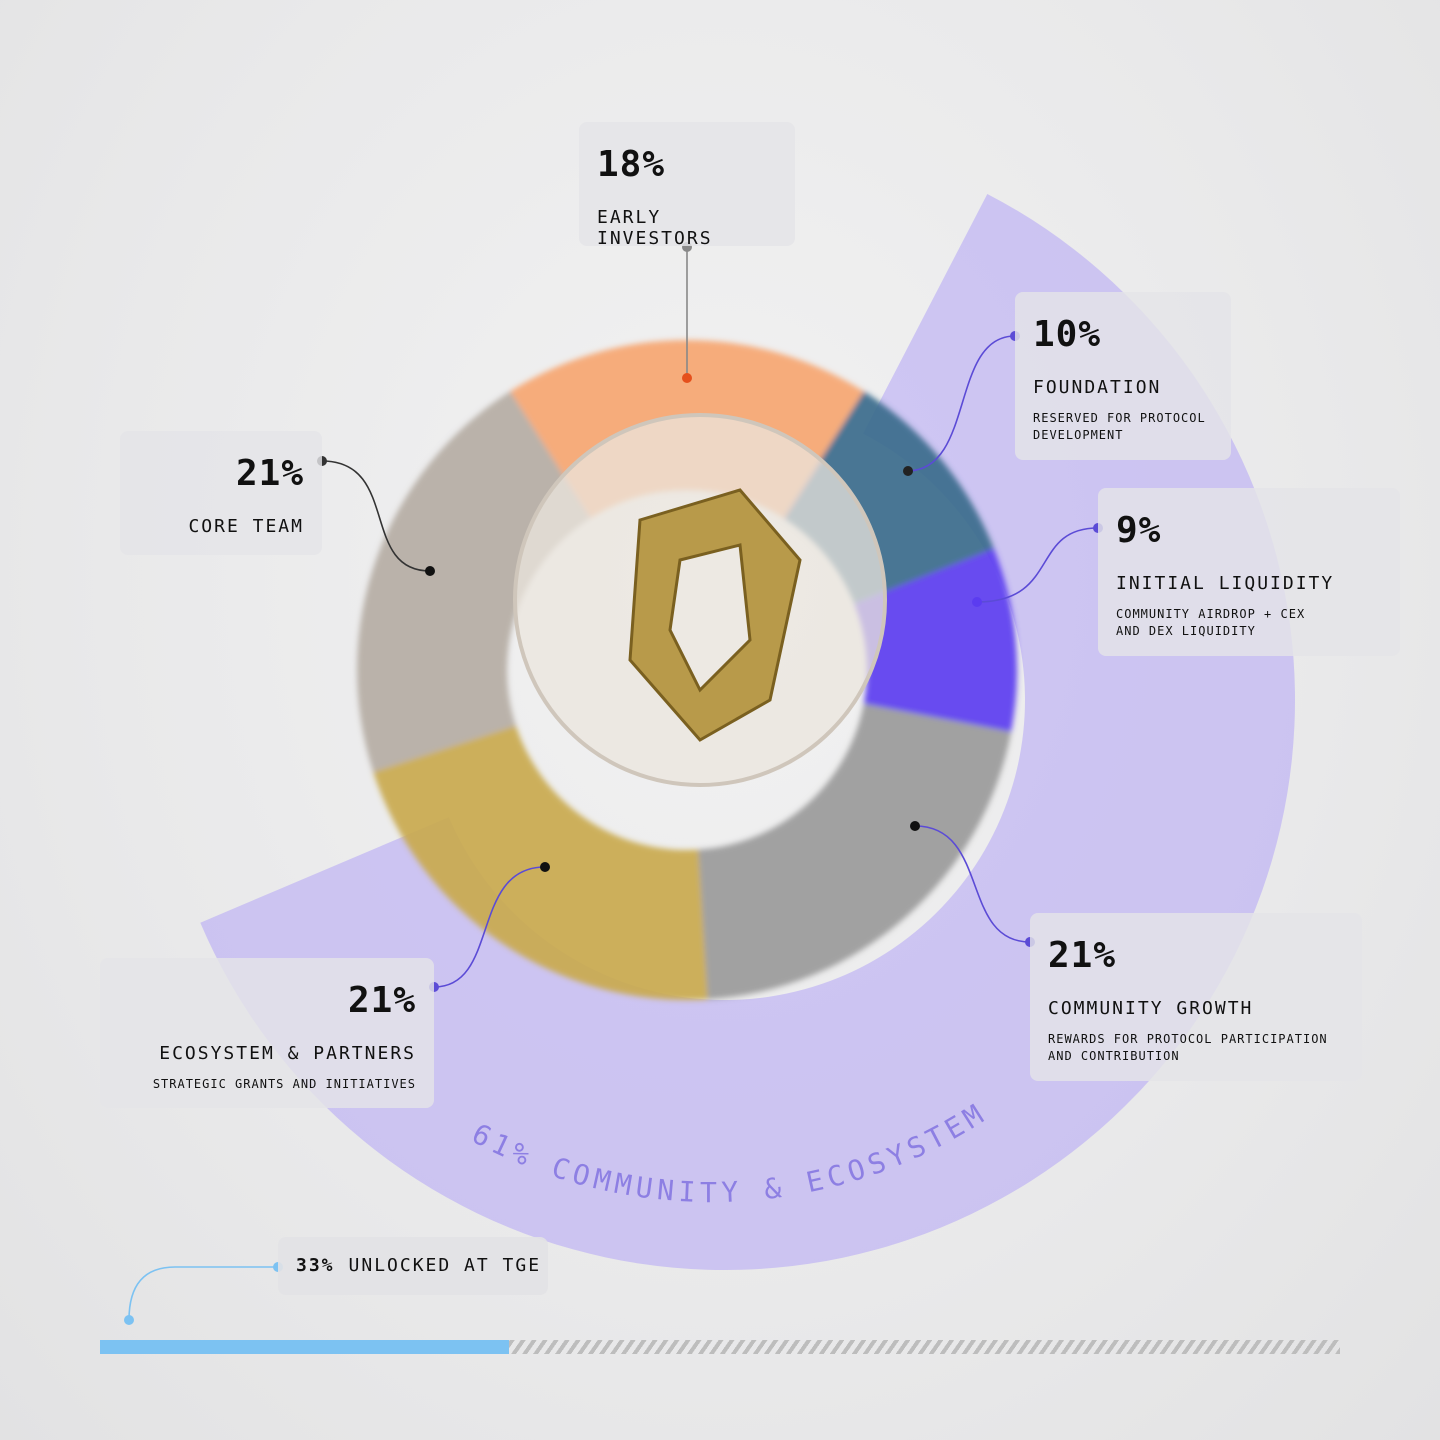  Describe the element at coordinates (720, 1347) in the screenshot. I see `unlock-progress-bar` at that location.